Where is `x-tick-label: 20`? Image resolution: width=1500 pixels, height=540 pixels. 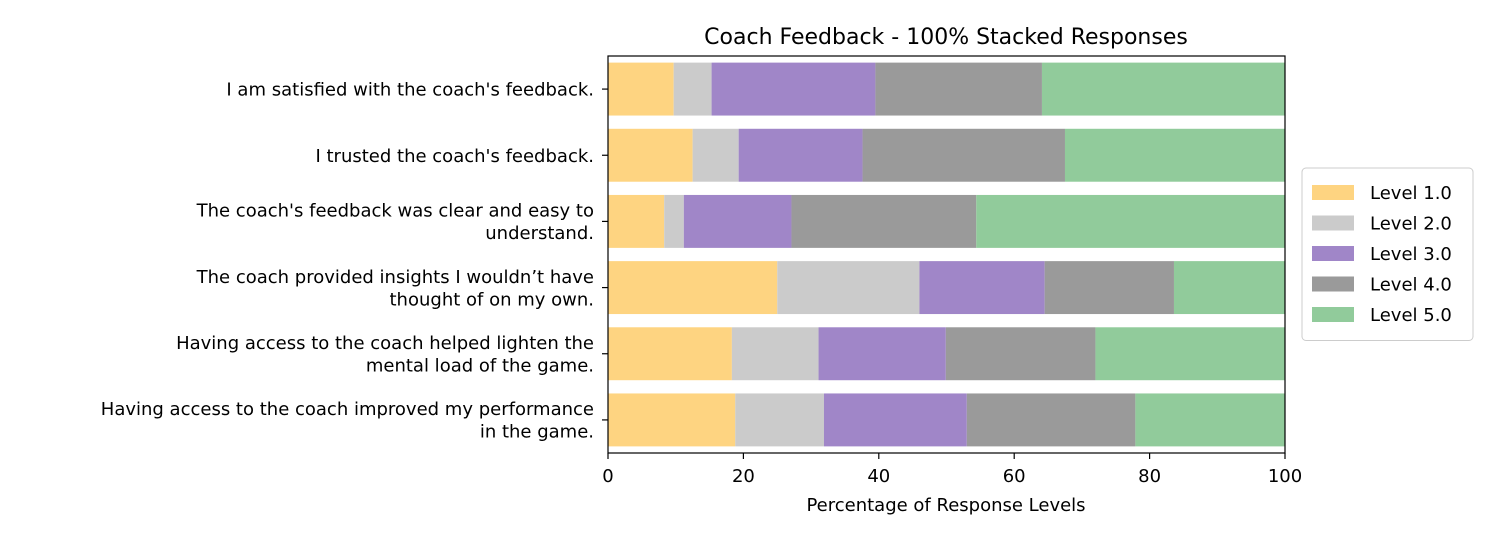 x-tick-label: 20 is located at coordinates (743, 476).